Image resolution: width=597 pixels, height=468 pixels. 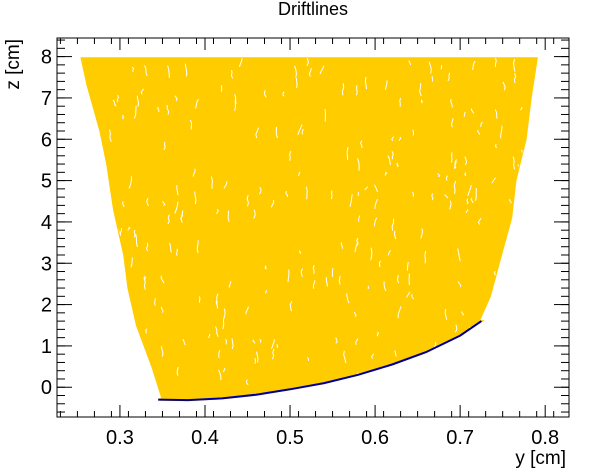 What do you see at coordinates (46, 388) in the screenshot?
I see `y-tick-label: 0` at bounding box center [46, 388].